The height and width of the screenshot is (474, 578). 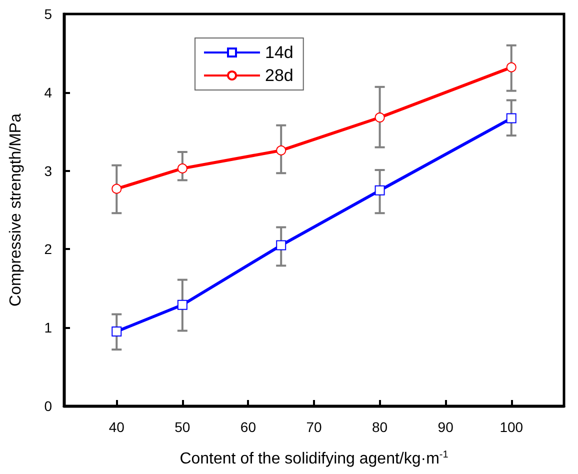 What do you see at coordinates (446, 427) in the screenshot?
I see `x-tick-label: 90` at bounding box center [446, 427].